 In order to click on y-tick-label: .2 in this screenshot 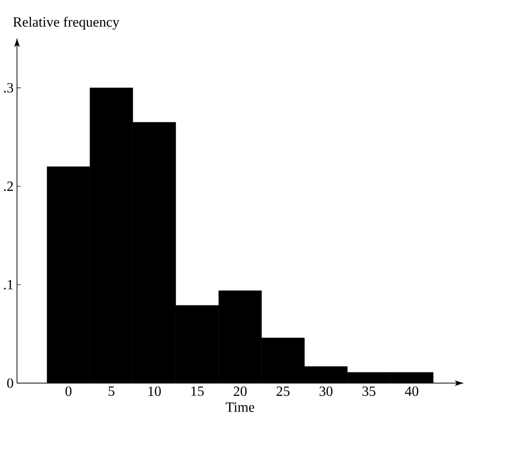, I will do `click(8, 187)`.